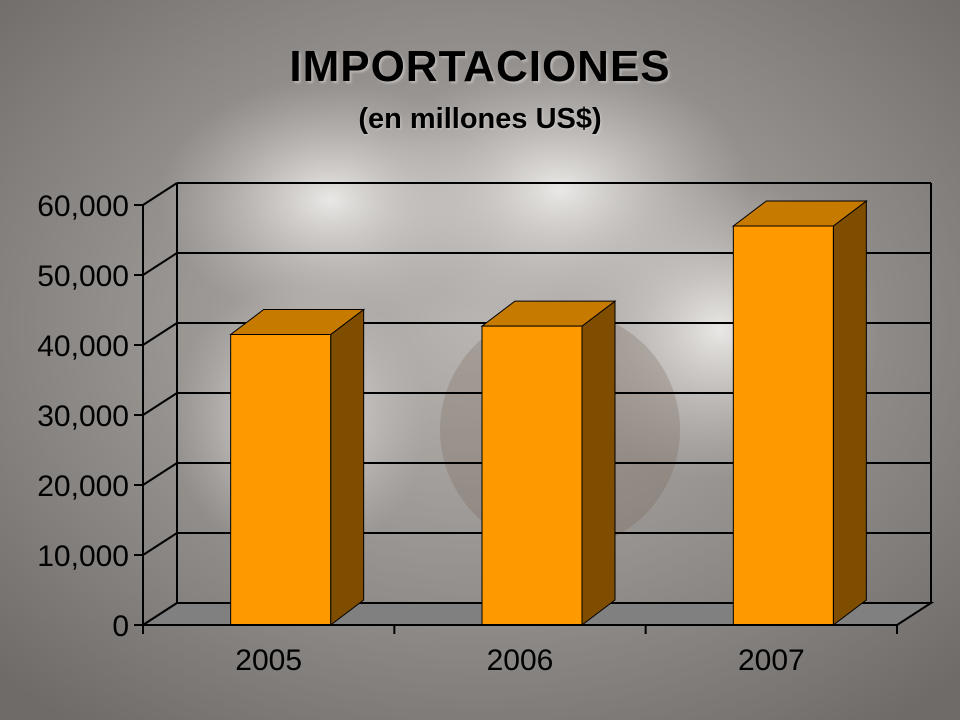  What do you see at coordinates (83, 206) in the screenshot?
I see `y-tick-label: 60,000` at bounding box center [83, 206].